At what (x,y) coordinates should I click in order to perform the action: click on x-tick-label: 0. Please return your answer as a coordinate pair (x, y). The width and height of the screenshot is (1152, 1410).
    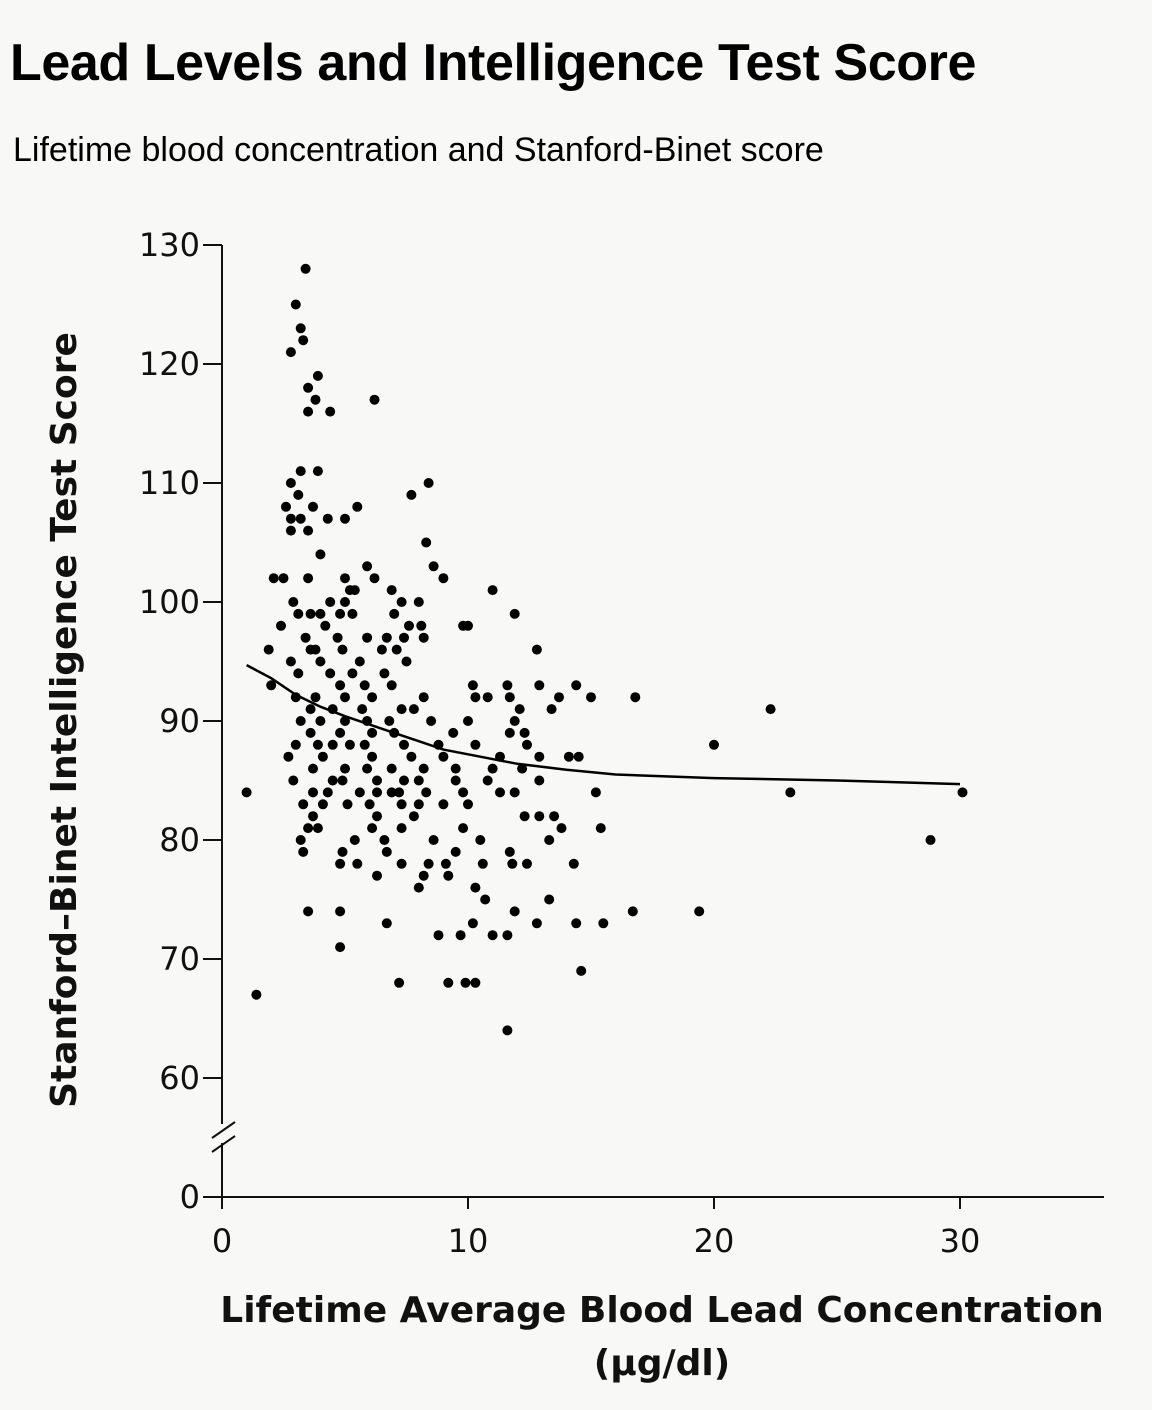
    Looking at the image, I should click on (222, 1241).